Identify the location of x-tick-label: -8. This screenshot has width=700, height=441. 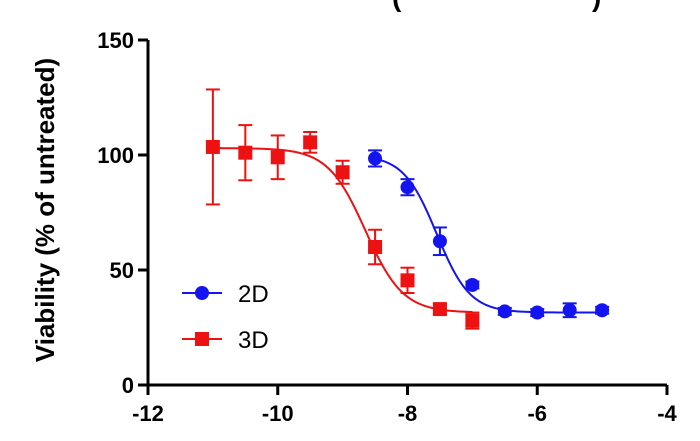
(408, 413).